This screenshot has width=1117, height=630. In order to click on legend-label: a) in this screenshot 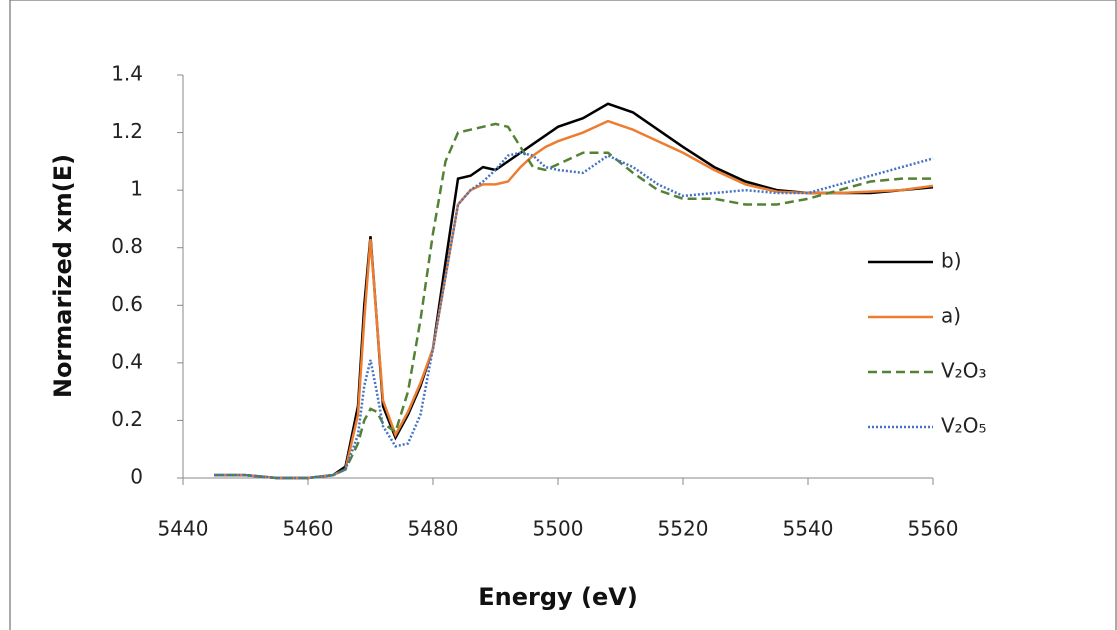, I will do `click(951, 316)`.